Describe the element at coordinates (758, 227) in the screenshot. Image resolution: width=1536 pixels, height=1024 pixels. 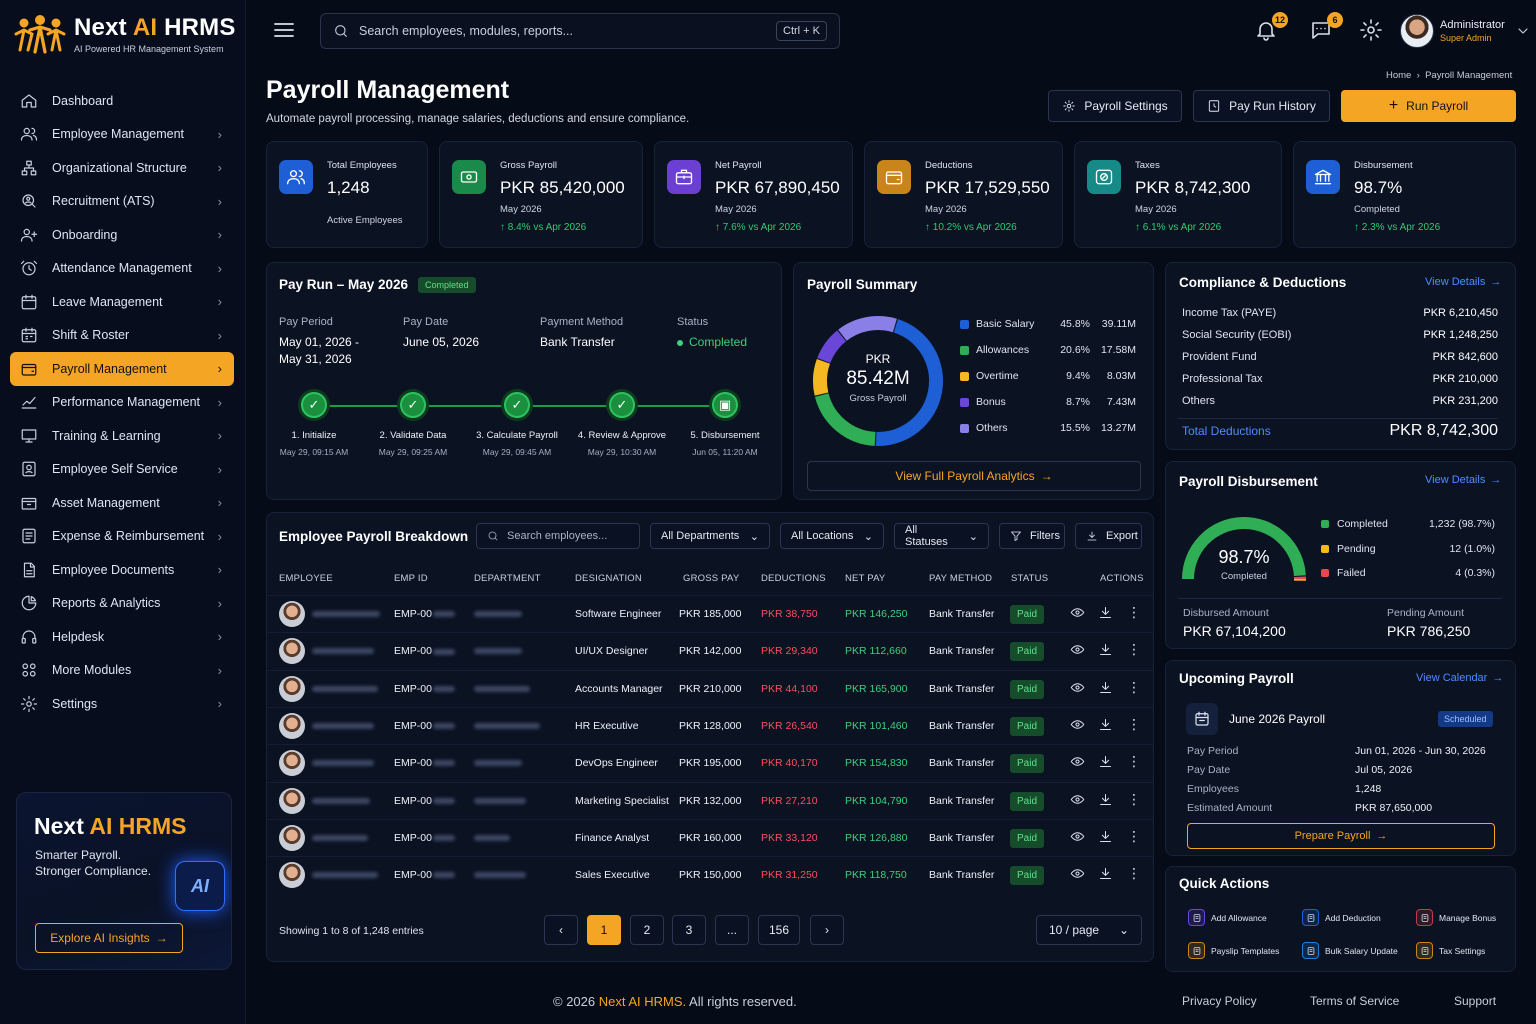
I see `stat-trend: ↑ 7.6% vs Apr 2026` at that location.